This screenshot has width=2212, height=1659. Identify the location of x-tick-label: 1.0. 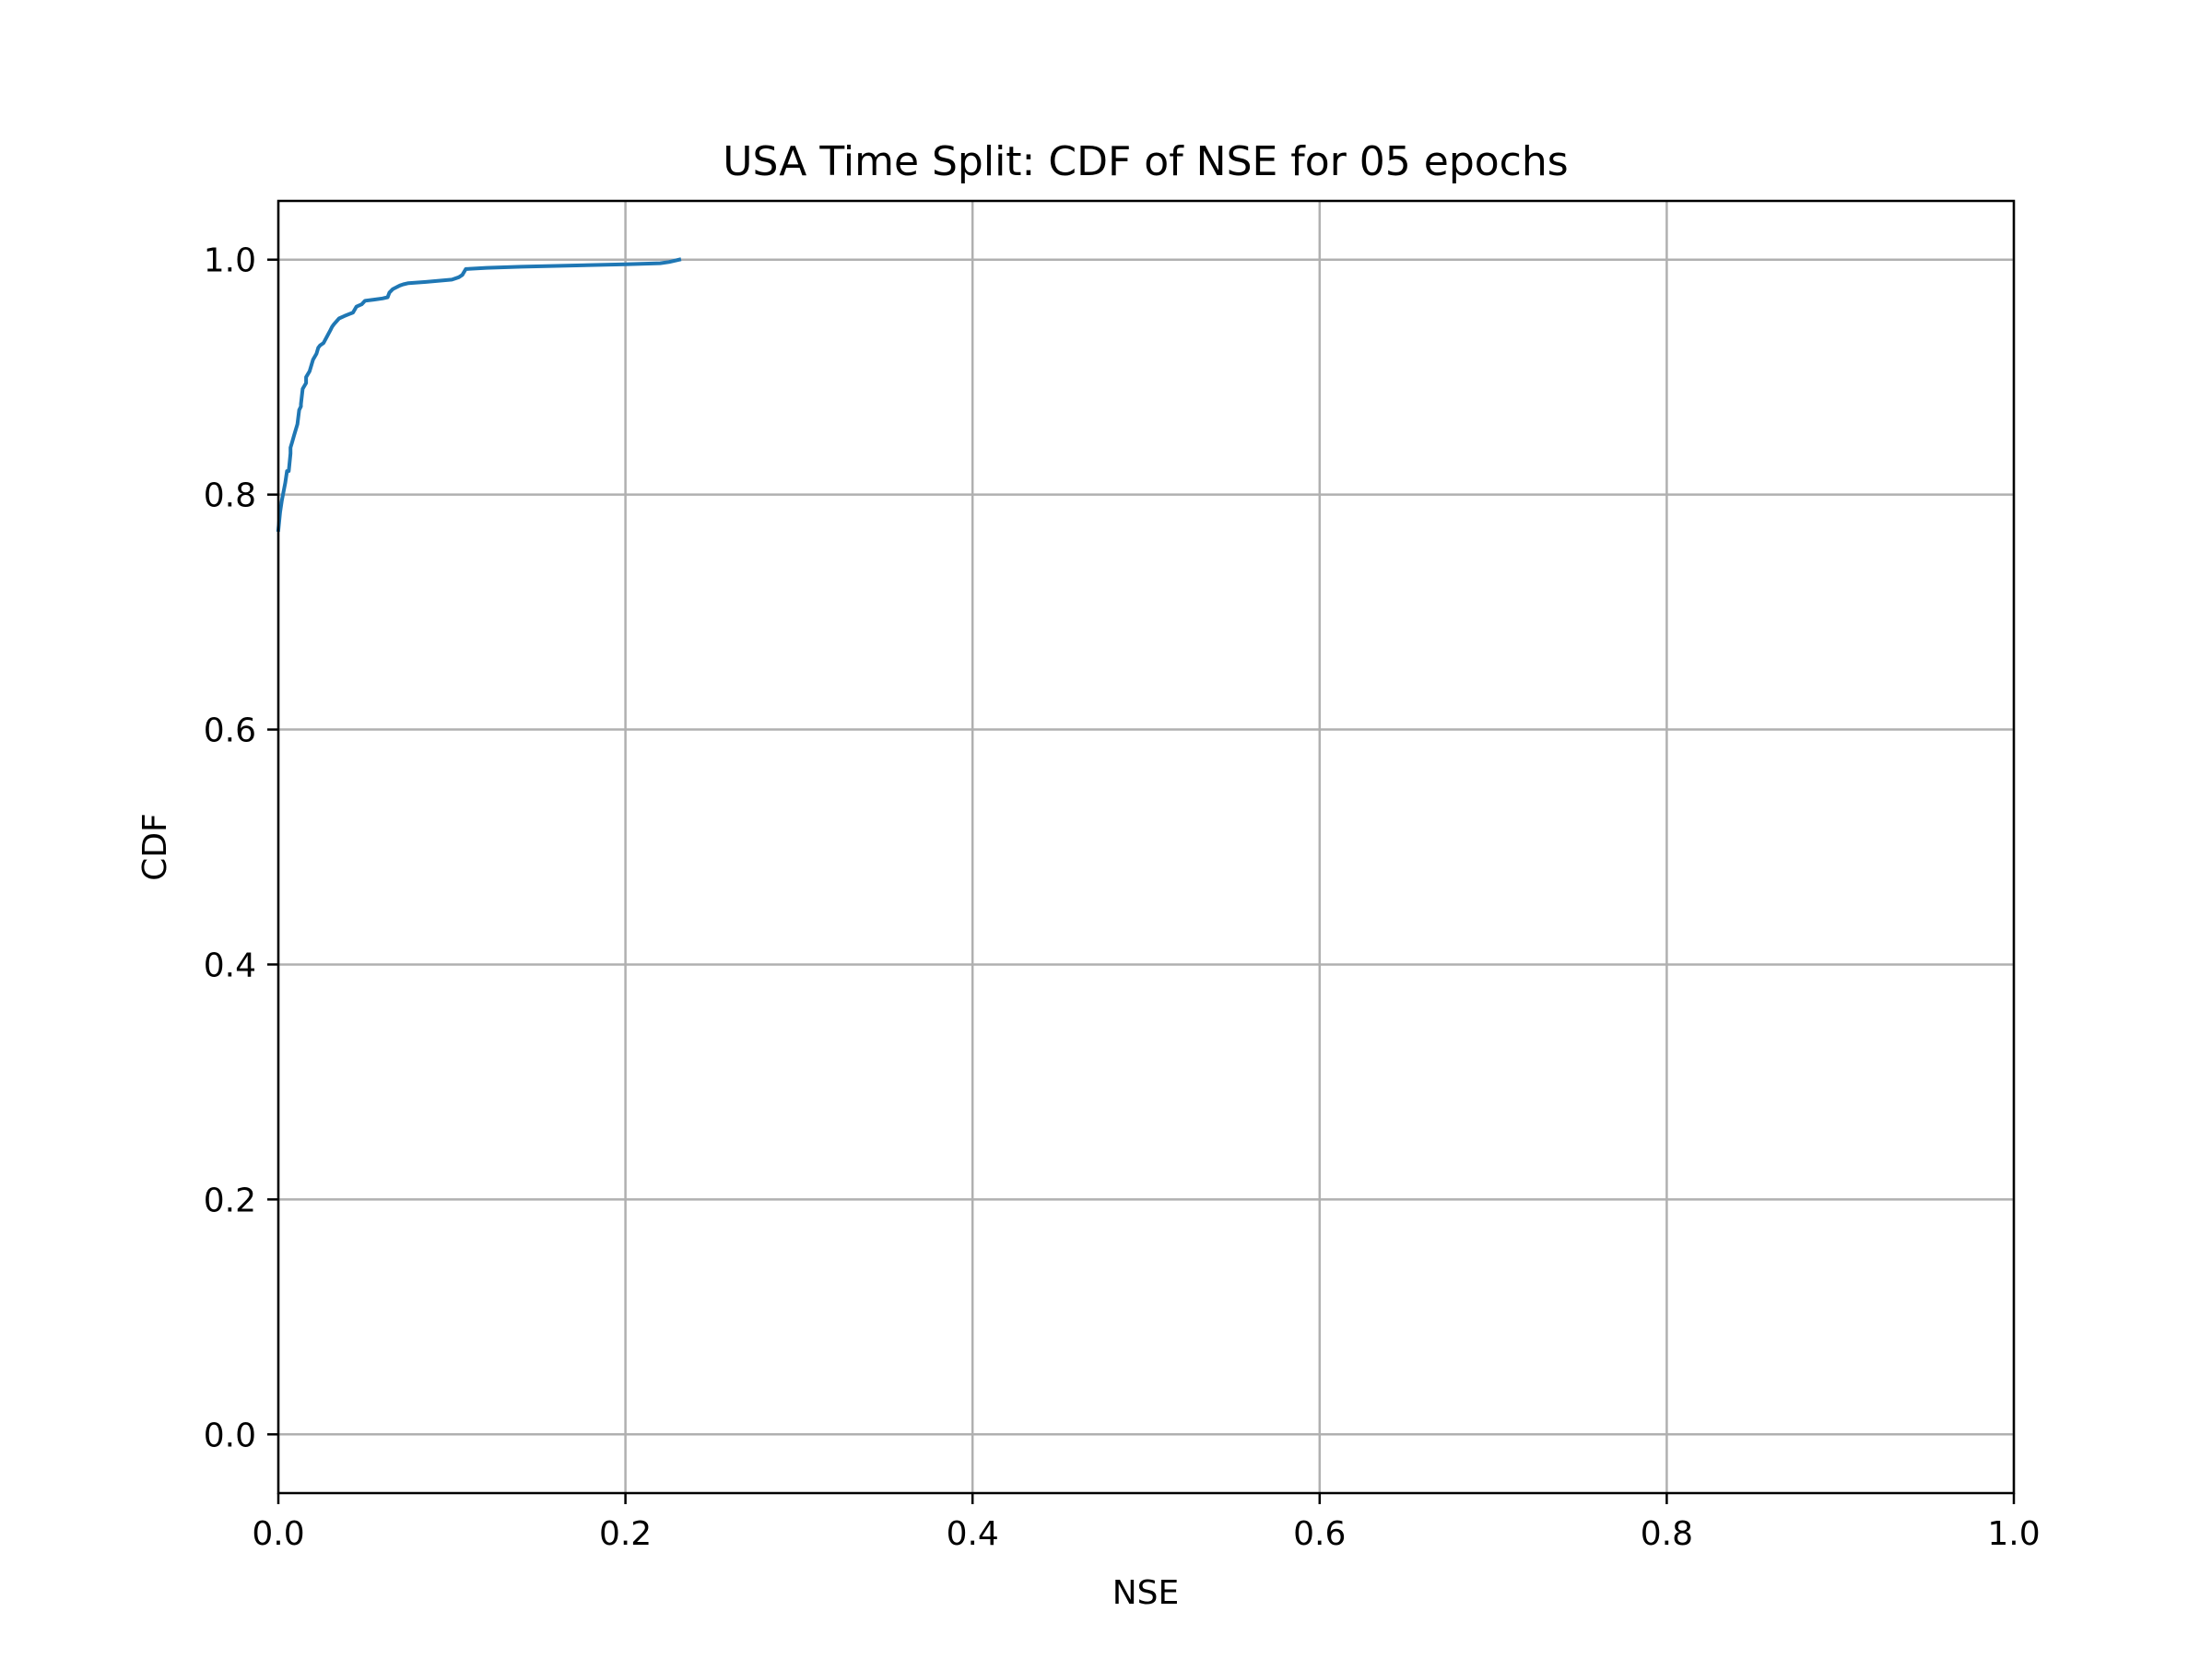
(2013, 1534).